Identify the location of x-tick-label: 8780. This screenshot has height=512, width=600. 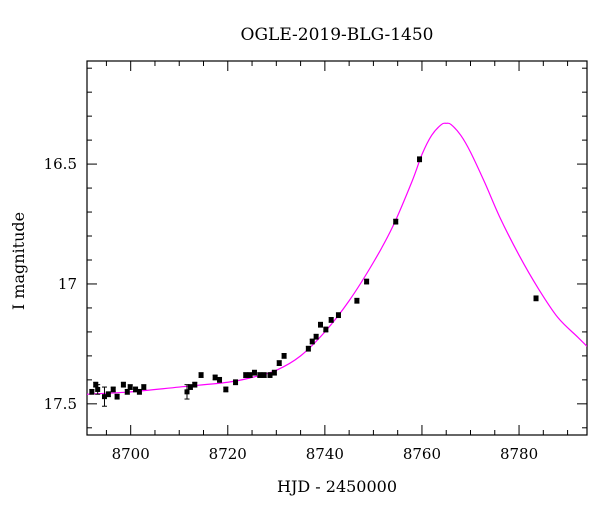
(519, 454).